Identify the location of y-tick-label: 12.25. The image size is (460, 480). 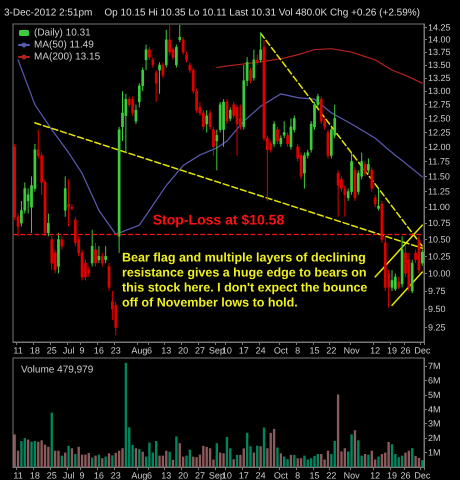
(439, 132).